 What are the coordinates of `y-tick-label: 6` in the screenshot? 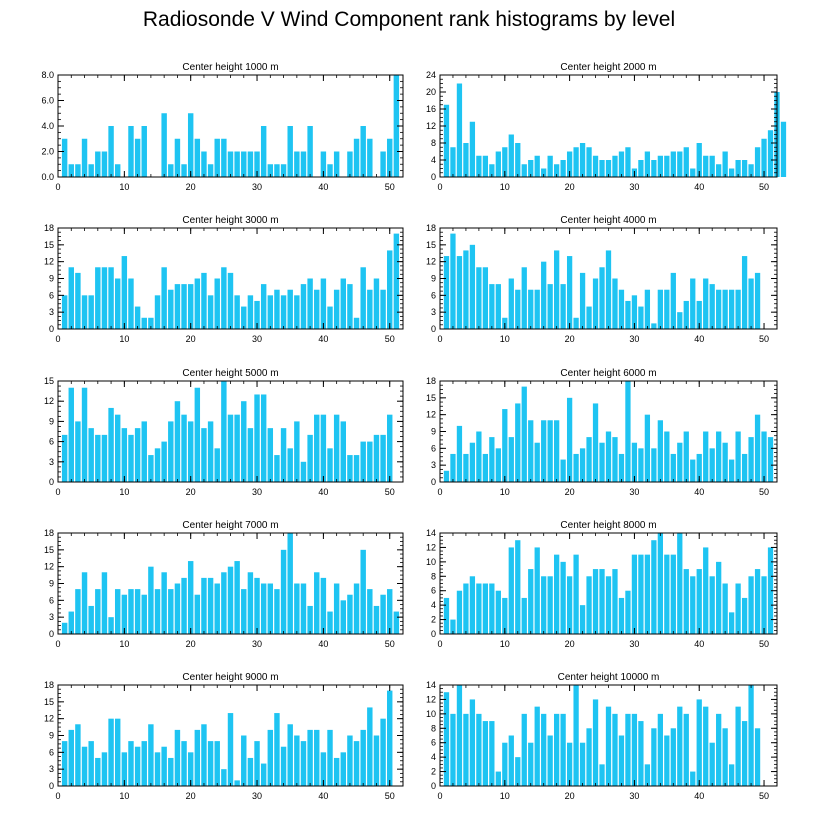 It's located at (51, 600).